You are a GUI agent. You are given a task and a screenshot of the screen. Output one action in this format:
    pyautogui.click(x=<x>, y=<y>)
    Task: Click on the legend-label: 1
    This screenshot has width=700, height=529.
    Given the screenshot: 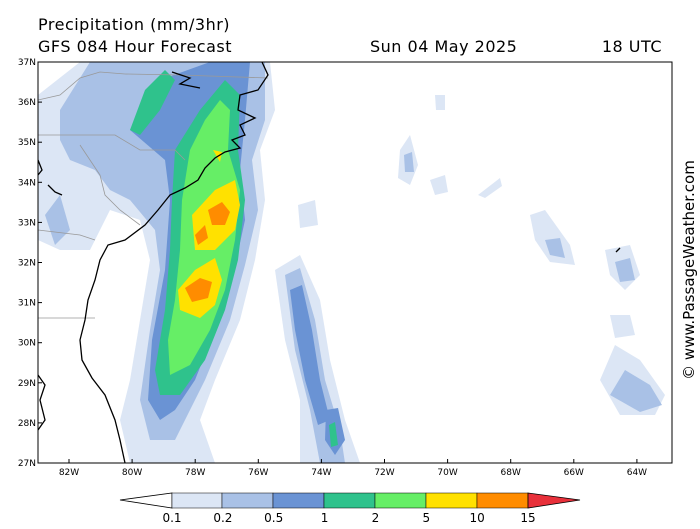 What is the action you would take?
    pyautogui.click(x=325, y=518)
    